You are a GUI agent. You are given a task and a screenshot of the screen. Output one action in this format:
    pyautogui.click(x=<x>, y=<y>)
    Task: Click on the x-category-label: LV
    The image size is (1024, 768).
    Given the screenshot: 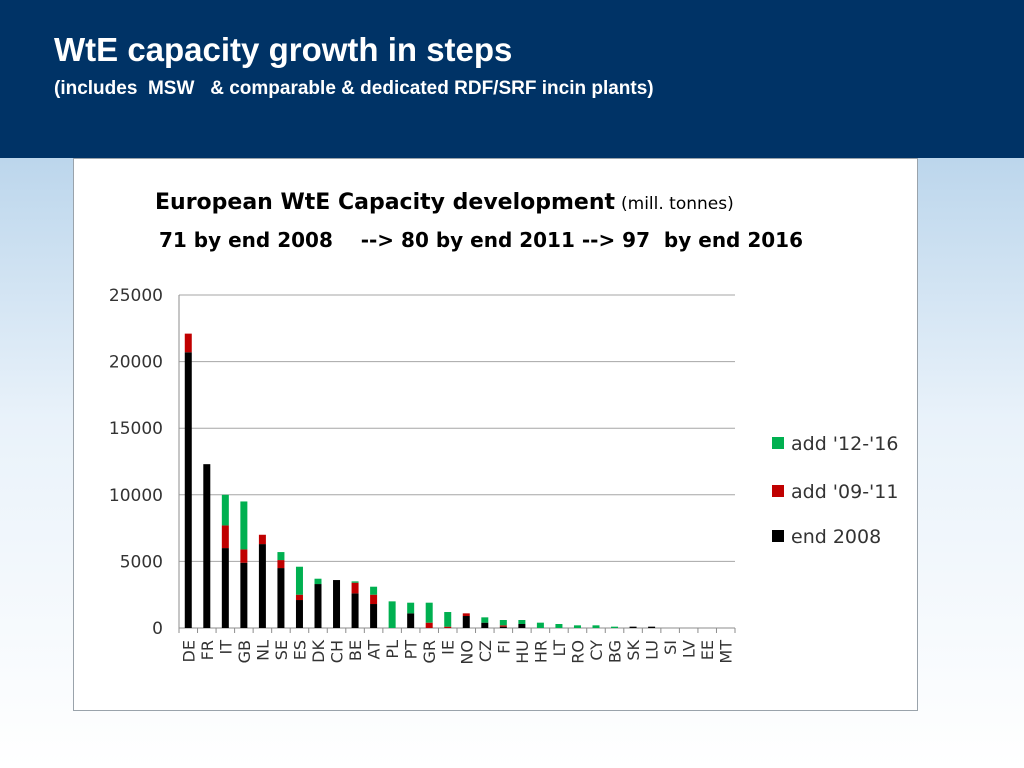 What is the action you would take?
    pyautogui.click(x=689, y=649)
    